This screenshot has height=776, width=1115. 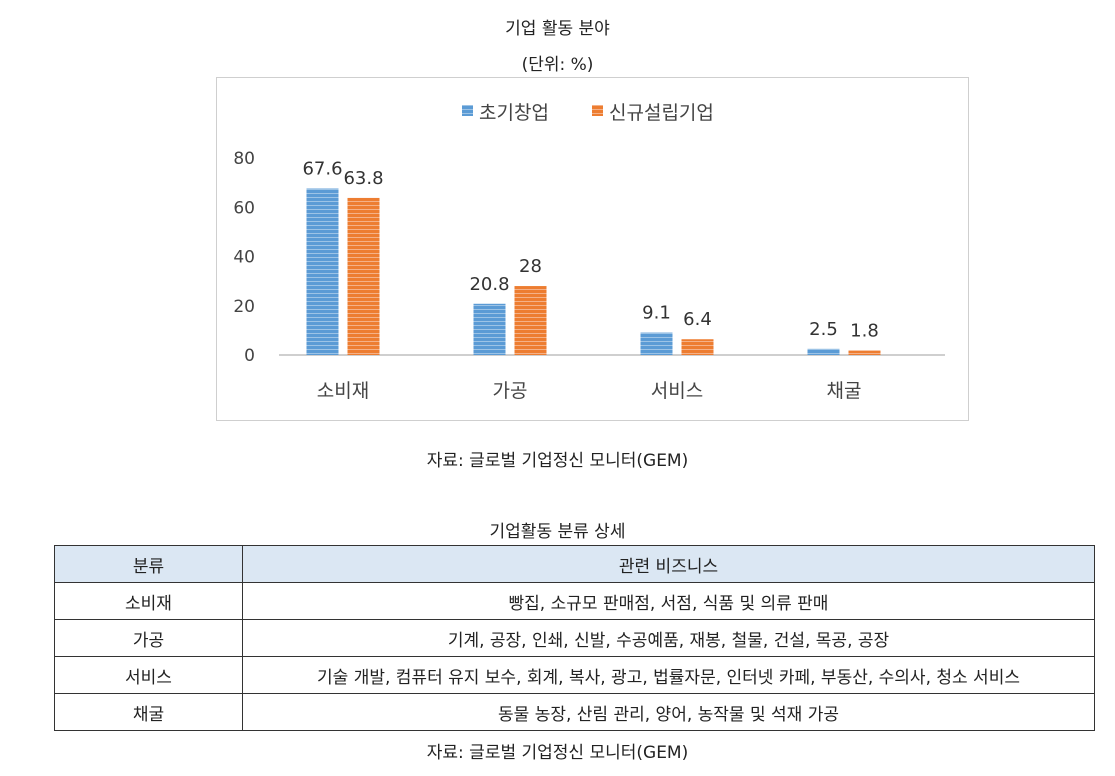 I want to click on data-label: 28, so click(x=530, y=266).